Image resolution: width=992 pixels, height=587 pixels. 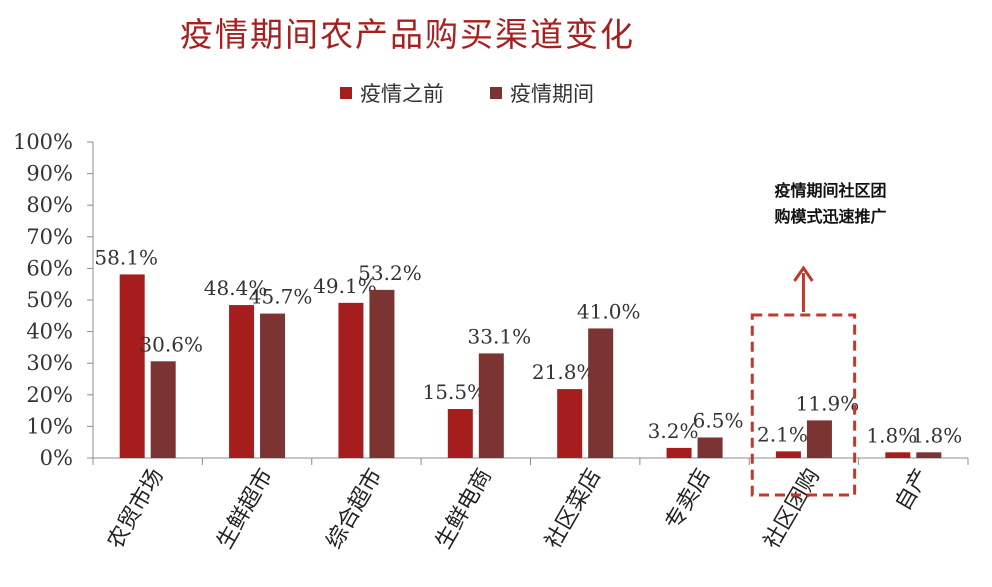 What do you see at coordinates (49, 300) in the screenshot?
I see `y-tick-label: 50%` at bounding box center [49, 300].